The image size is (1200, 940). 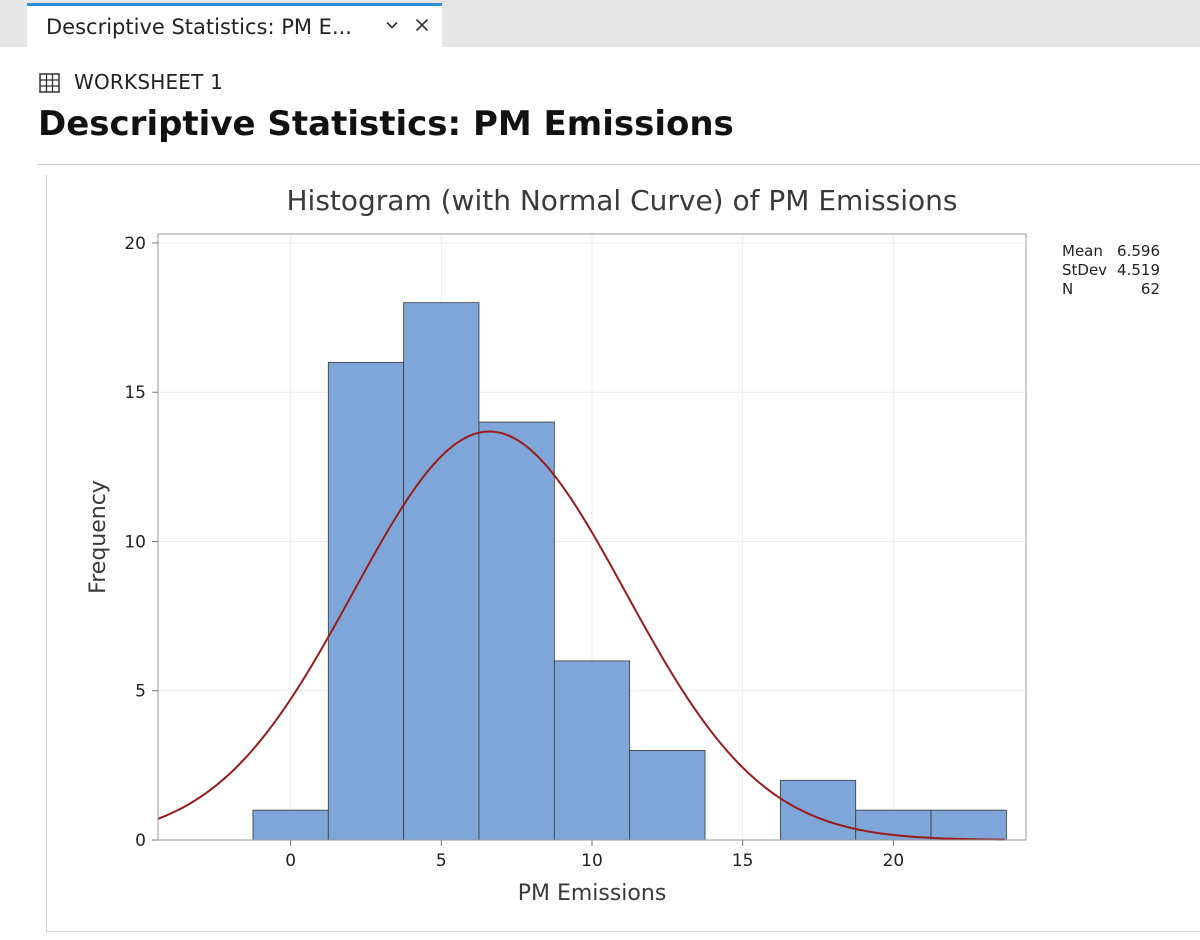 I want to click on x-axis-label: PM Emissions, so click(x=592, y=893).